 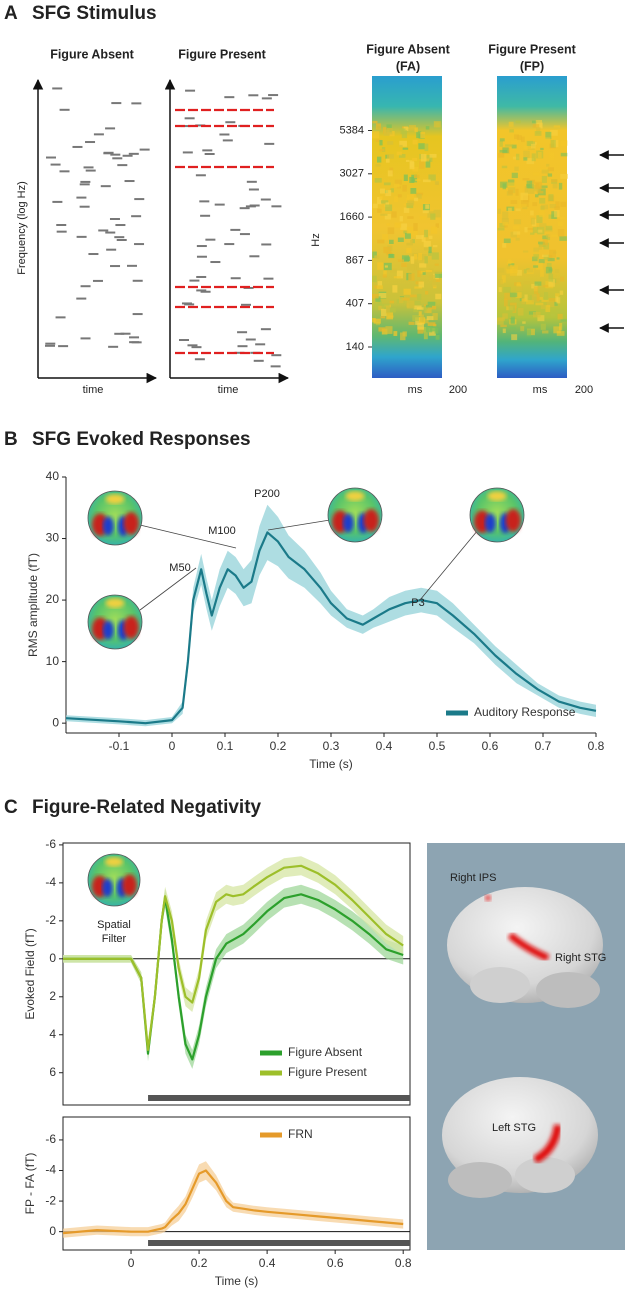 What do you see at coordinates (22, 228) in the screenshot?
I see `schematic-y-label: Frequency (log Hz)` at bounding box center [22, 228].